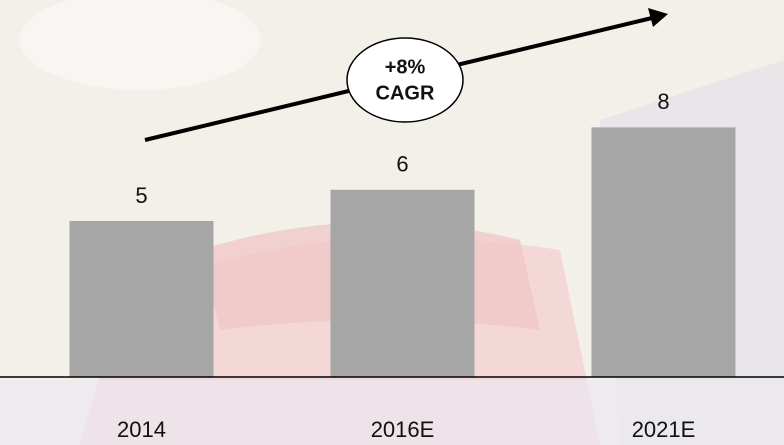 Image resolution: width=784 pixels, height=445 pixels. What do you see at coordinates (664, 429) in the screenshot?
I see `x-tick-label: 2021E` at bounding box center [664, 429].